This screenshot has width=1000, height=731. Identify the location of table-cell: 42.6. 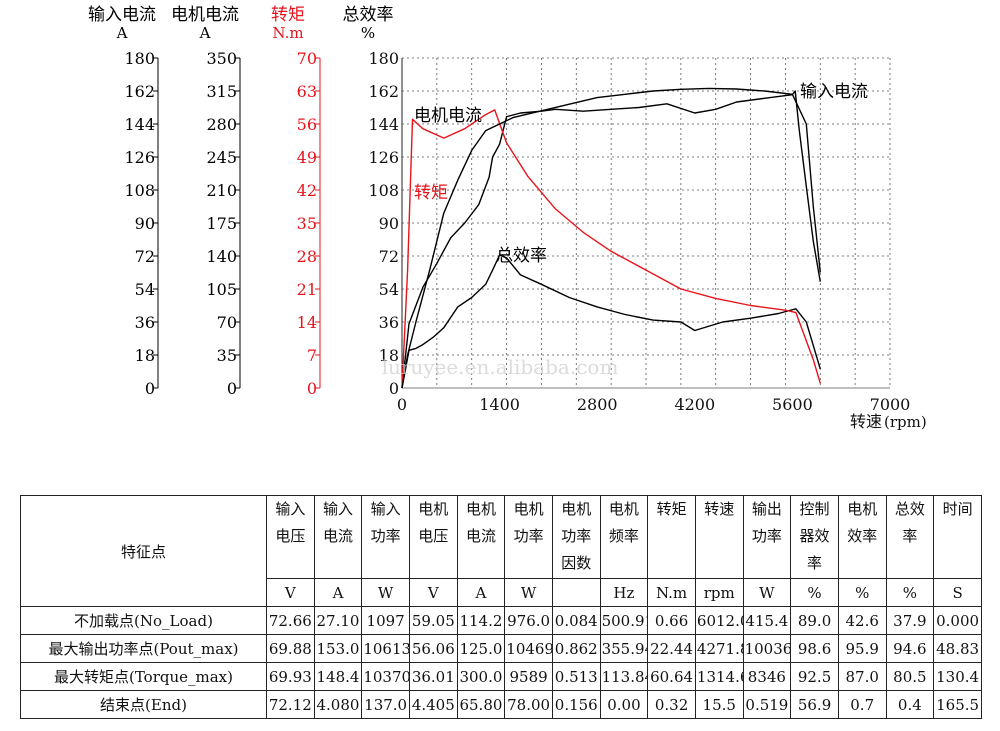
(862, 620).